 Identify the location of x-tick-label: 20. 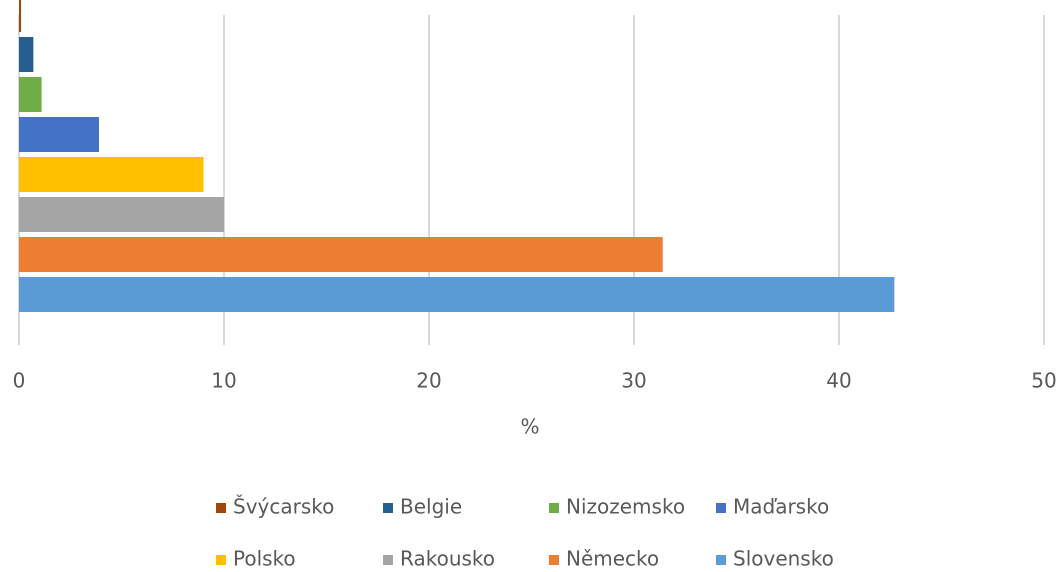
(428, 381).